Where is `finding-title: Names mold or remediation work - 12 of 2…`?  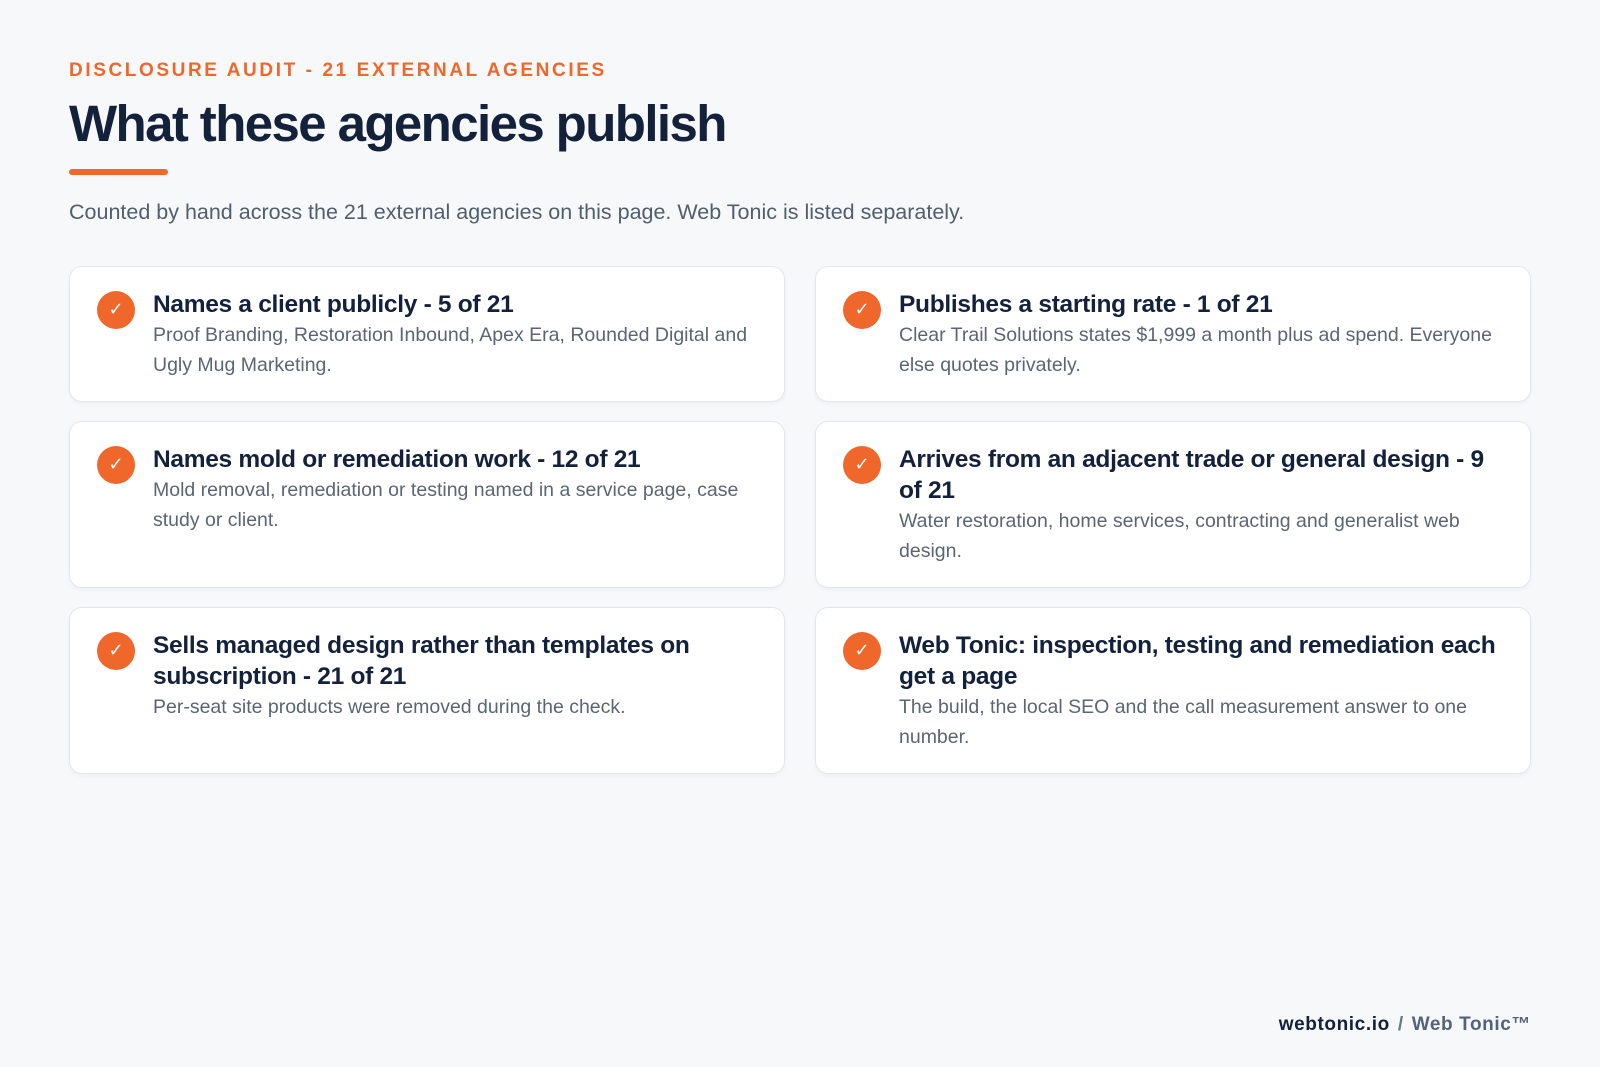 finding-title: Names mold or remediation work - 12 of 2… is located at coordinates (397, 459).